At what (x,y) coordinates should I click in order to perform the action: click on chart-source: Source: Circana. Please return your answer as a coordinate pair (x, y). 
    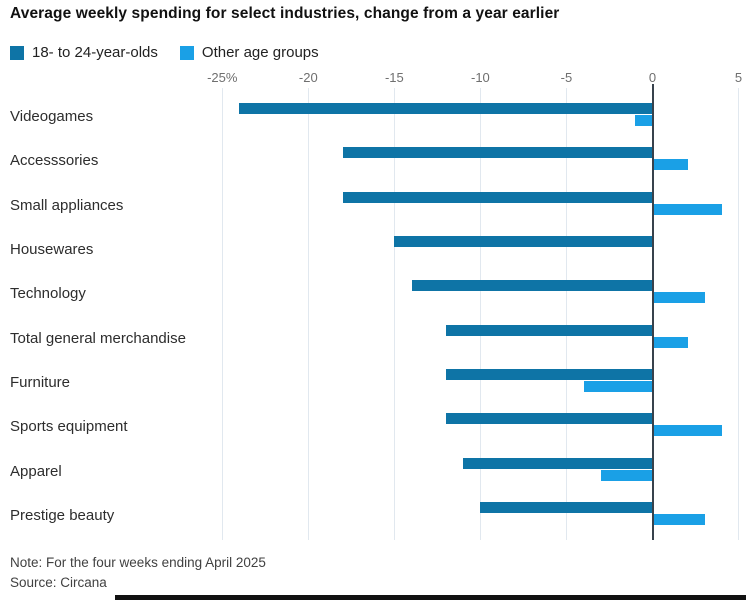
    Looking at the image, I should click on (58, 582).